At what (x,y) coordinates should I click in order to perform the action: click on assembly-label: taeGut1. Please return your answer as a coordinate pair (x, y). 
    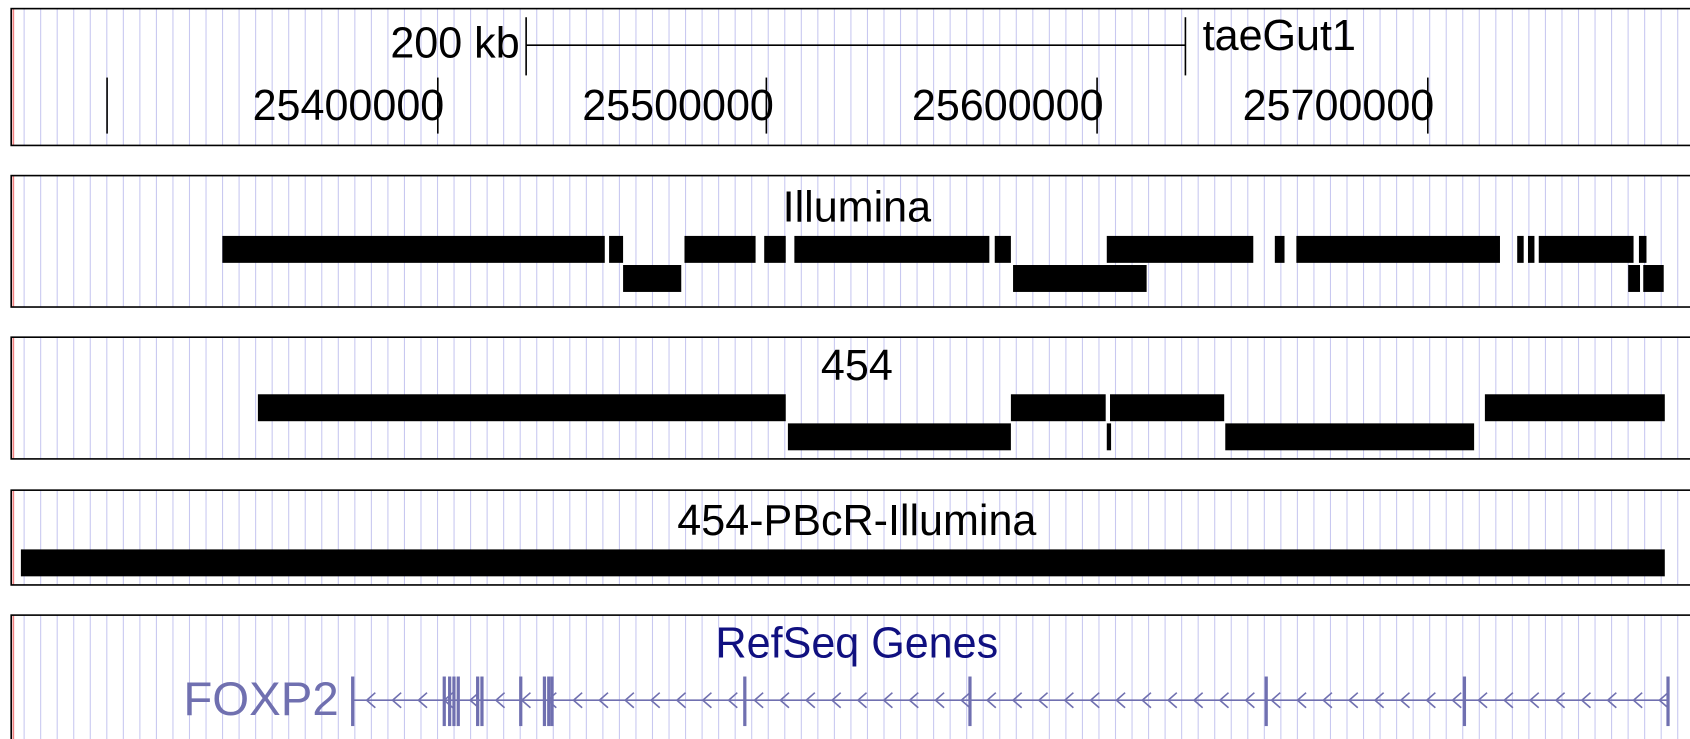
    Looking at the image, I should click on (1279, 36).